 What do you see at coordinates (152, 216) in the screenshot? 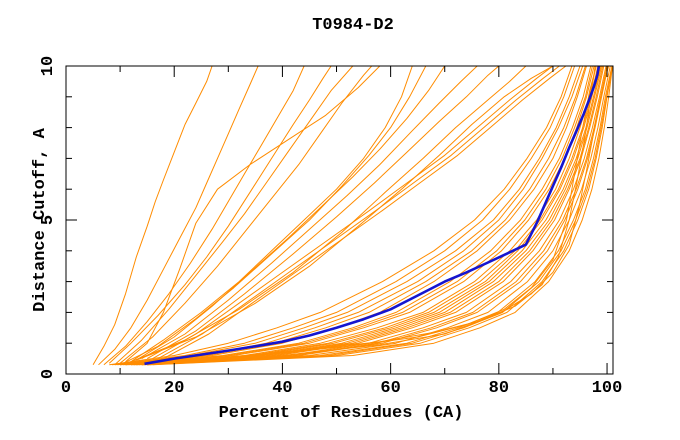
I see `model-curve` at bounding box center [152, 216].